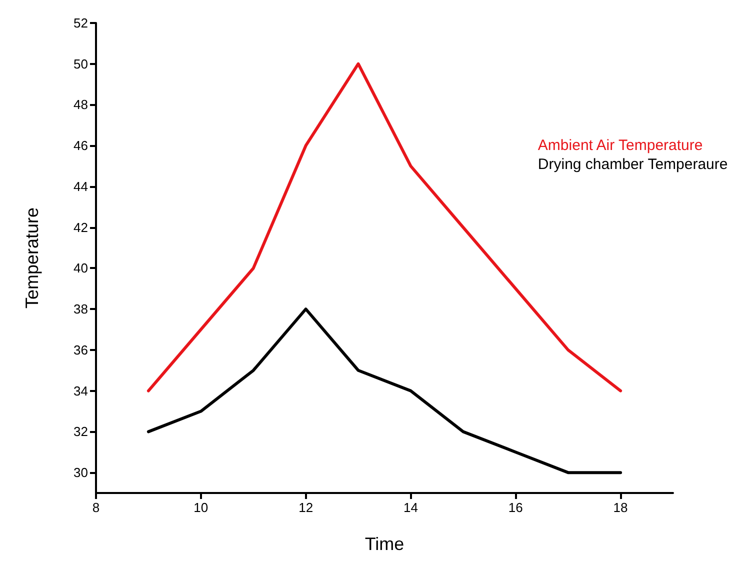 The image size is (751, 571). I want to click on y-tick-label: 36, so click(81, 350).